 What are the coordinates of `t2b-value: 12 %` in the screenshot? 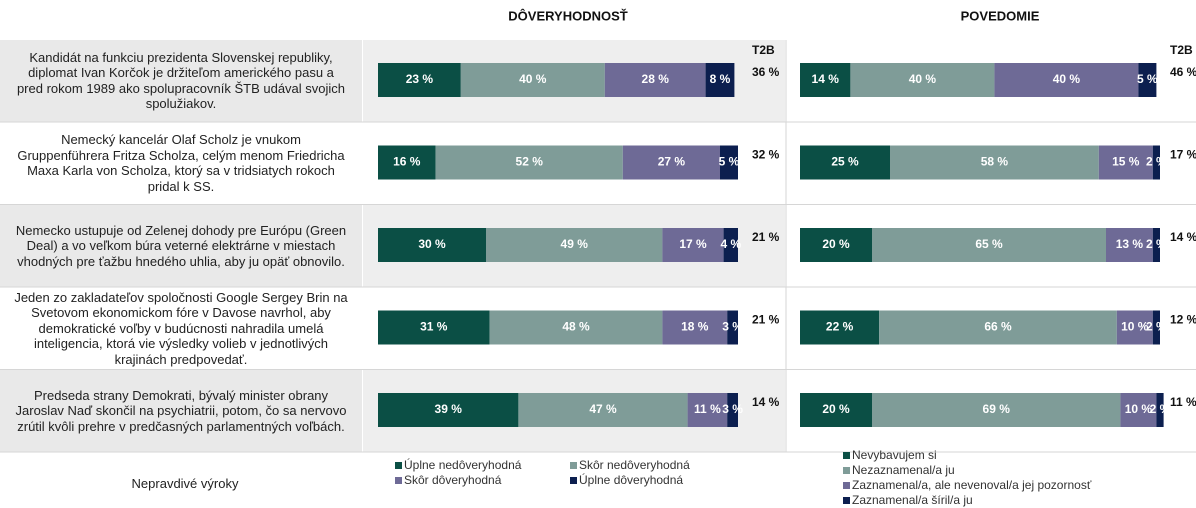 It's located at (1183, 320).